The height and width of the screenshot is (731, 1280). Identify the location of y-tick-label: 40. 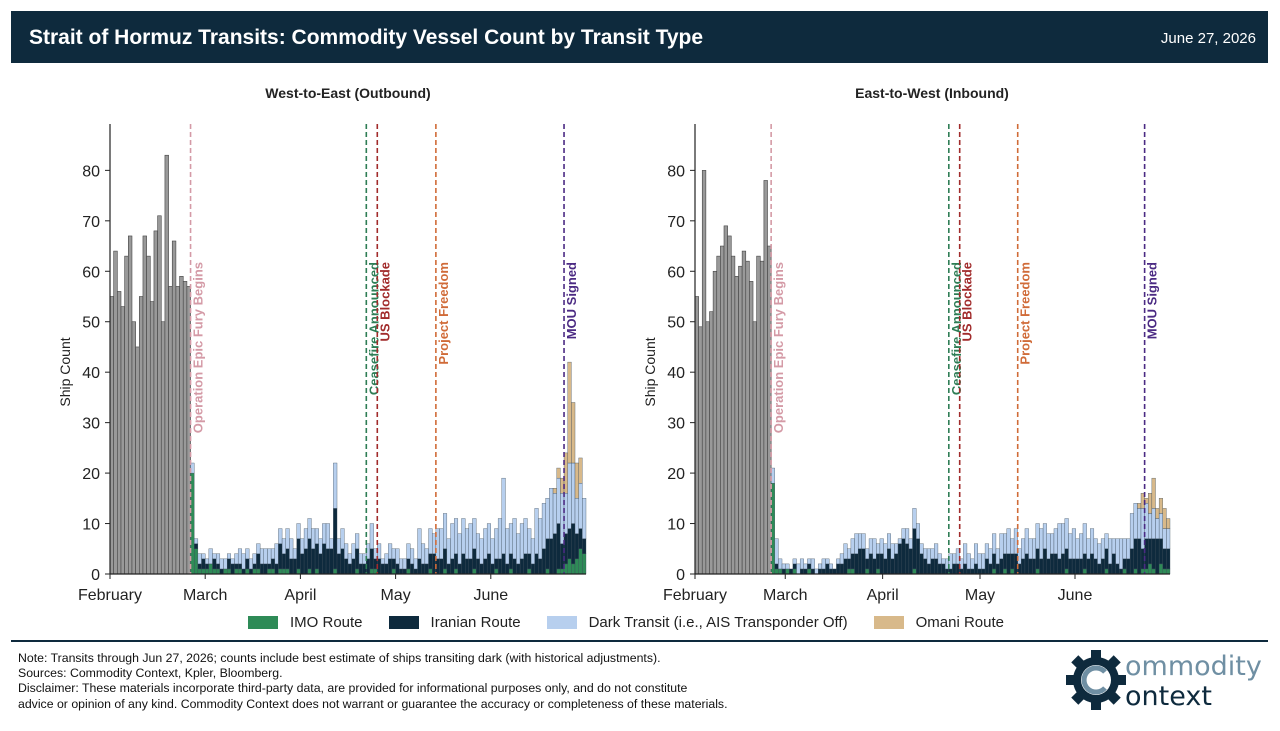
(91, 373).